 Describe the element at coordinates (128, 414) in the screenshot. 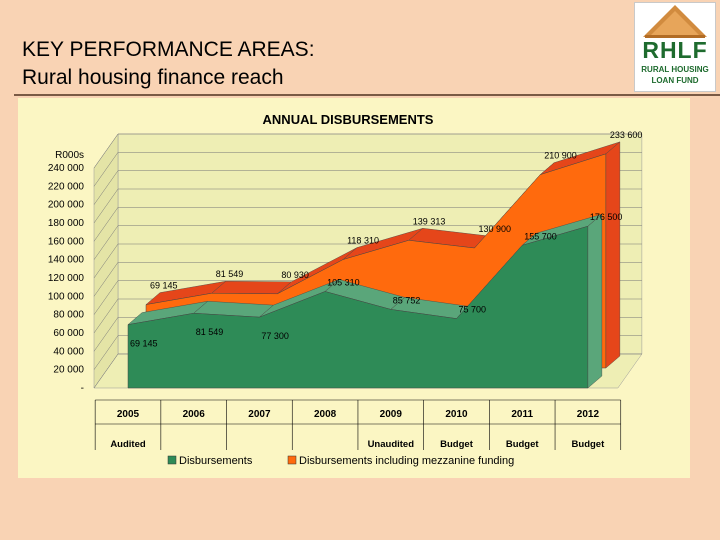

I see `x-tick-label: 2005` at that location.